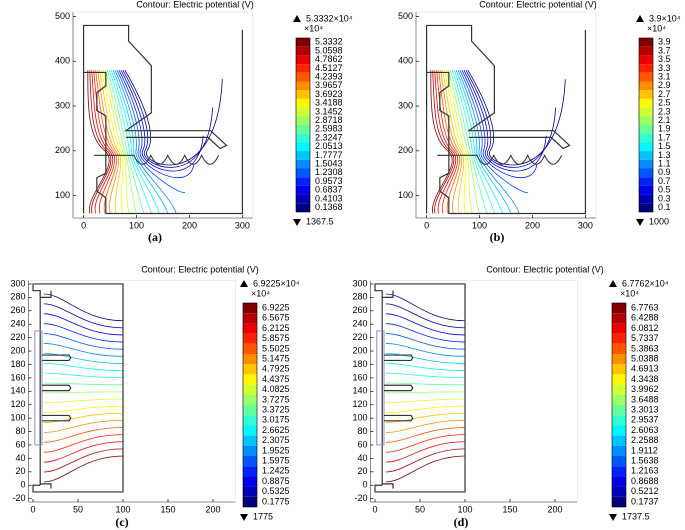 Image resolution: width=685 pixels, height=530 pixels. Describe the element at coordinates (509, 509) in the screenshot. I see `x-tick-label: 150` at that location.